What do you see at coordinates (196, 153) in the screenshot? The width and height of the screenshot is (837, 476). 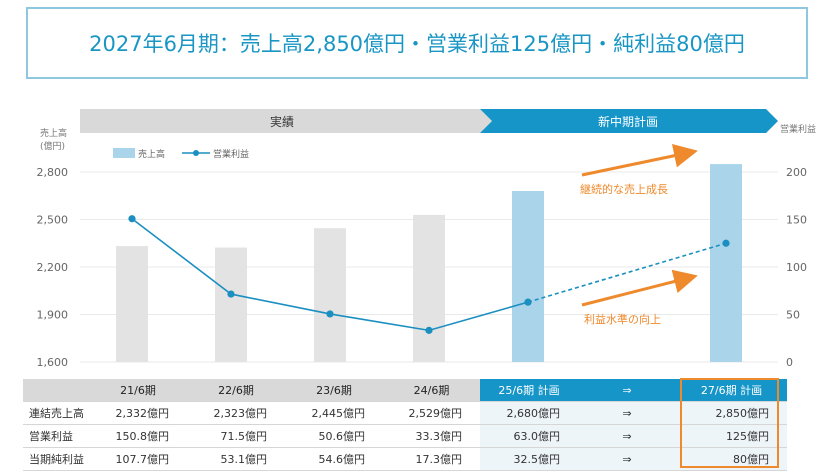 I see `legend-op-marker` at bounding box center [196, 153].